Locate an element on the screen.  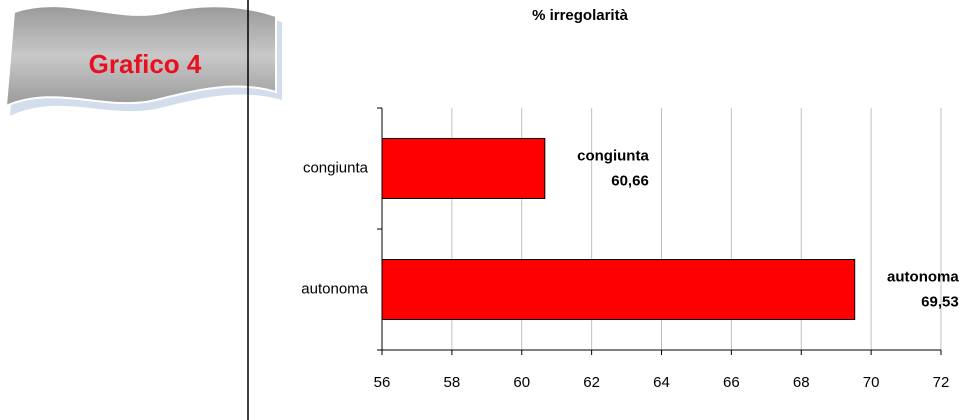
x-tick-label: 68 is located at coordinates (801, 382).